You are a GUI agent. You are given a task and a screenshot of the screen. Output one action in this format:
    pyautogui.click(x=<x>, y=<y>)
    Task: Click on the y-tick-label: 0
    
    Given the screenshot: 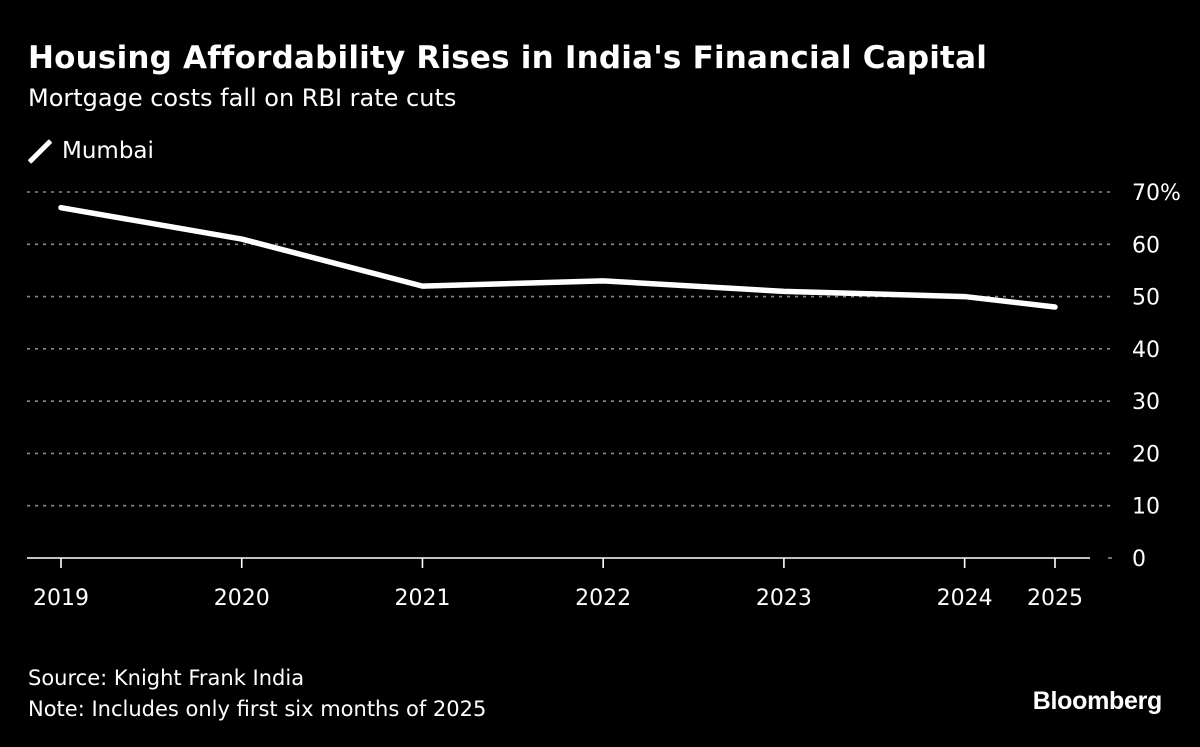 What is the action you would take?
    pyautogui.click(x=1139, y=559)
    